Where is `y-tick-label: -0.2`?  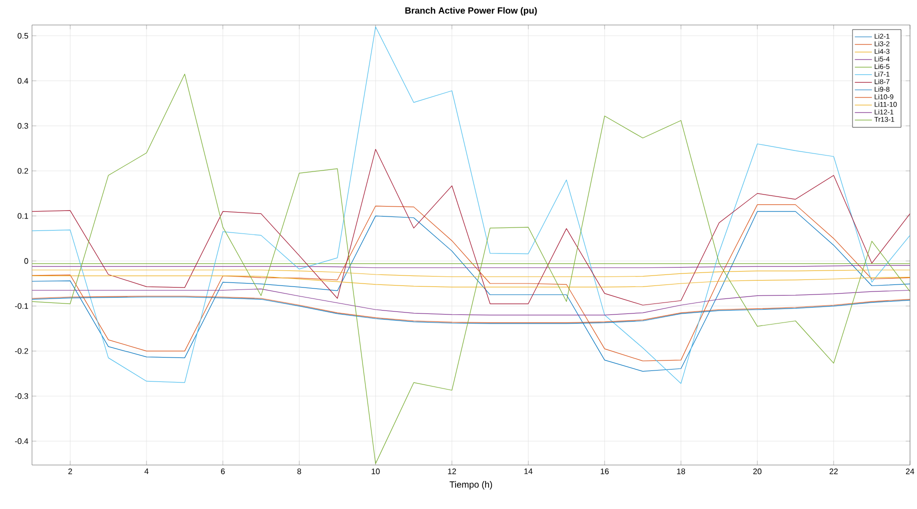 y-tick-label: -0.2 is located at coordinates (21, 351).